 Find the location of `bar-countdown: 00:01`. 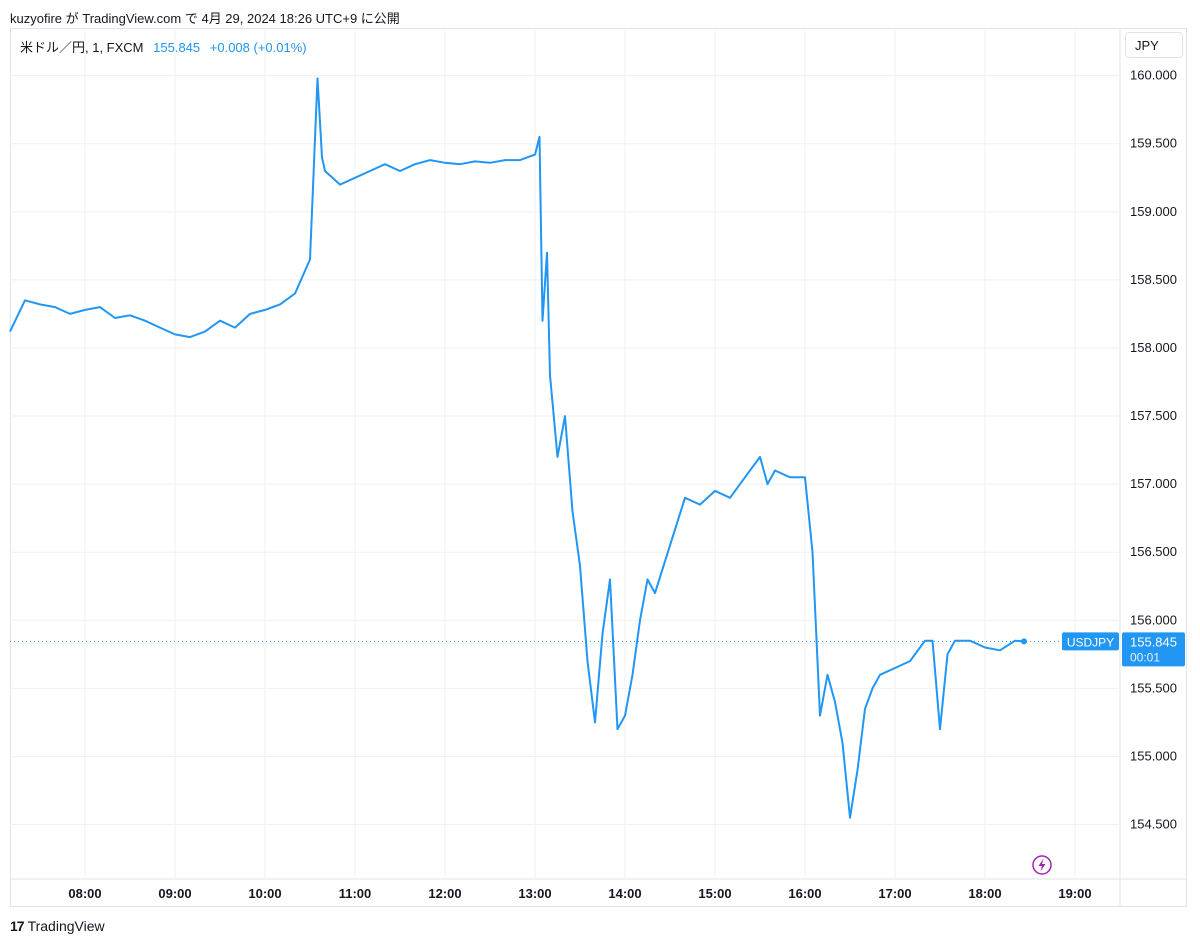

bar-countdown: 00:01 is located at coordinates (1145, 657).